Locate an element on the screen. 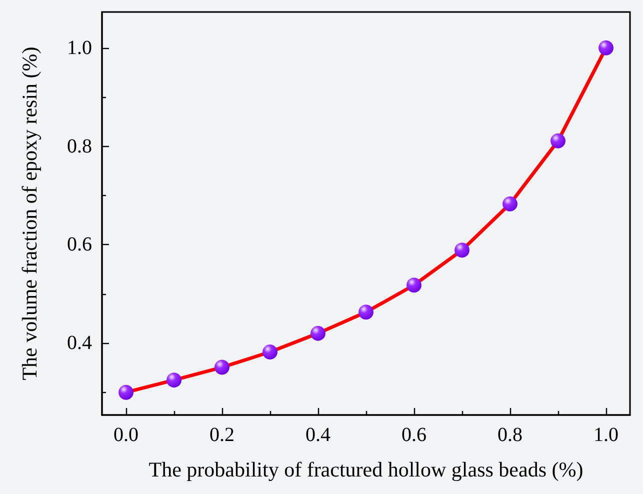  x-tick-label: 0.4 is located at coordinates (318, 435).